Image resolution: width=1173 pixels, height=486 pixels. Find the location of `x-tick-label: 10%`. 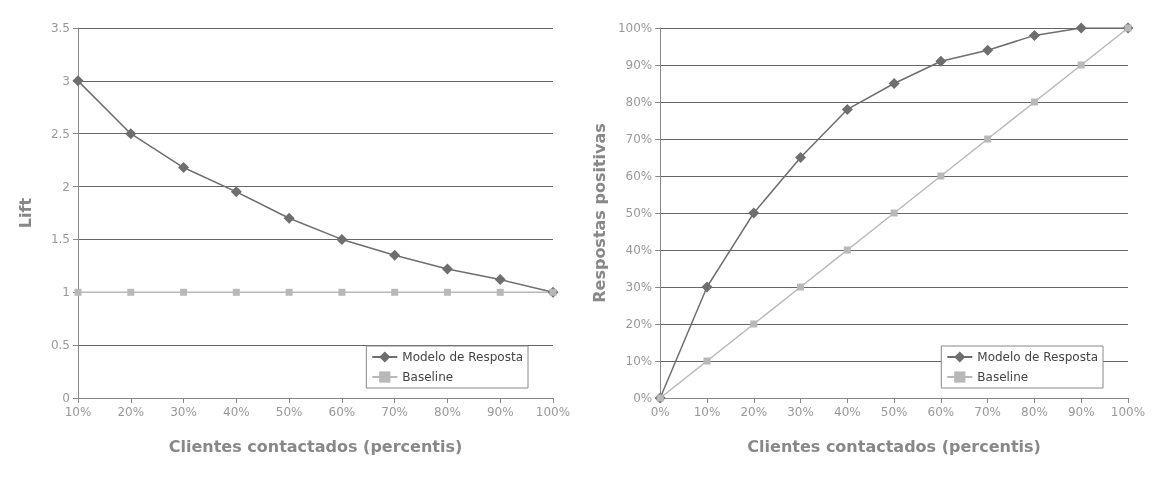

x-tick-label: 10% is located at coordinates (707, 412).